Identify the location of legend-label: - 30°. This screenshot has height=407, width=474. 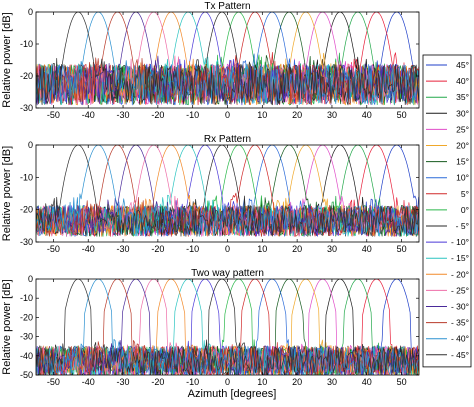
(460, 307).